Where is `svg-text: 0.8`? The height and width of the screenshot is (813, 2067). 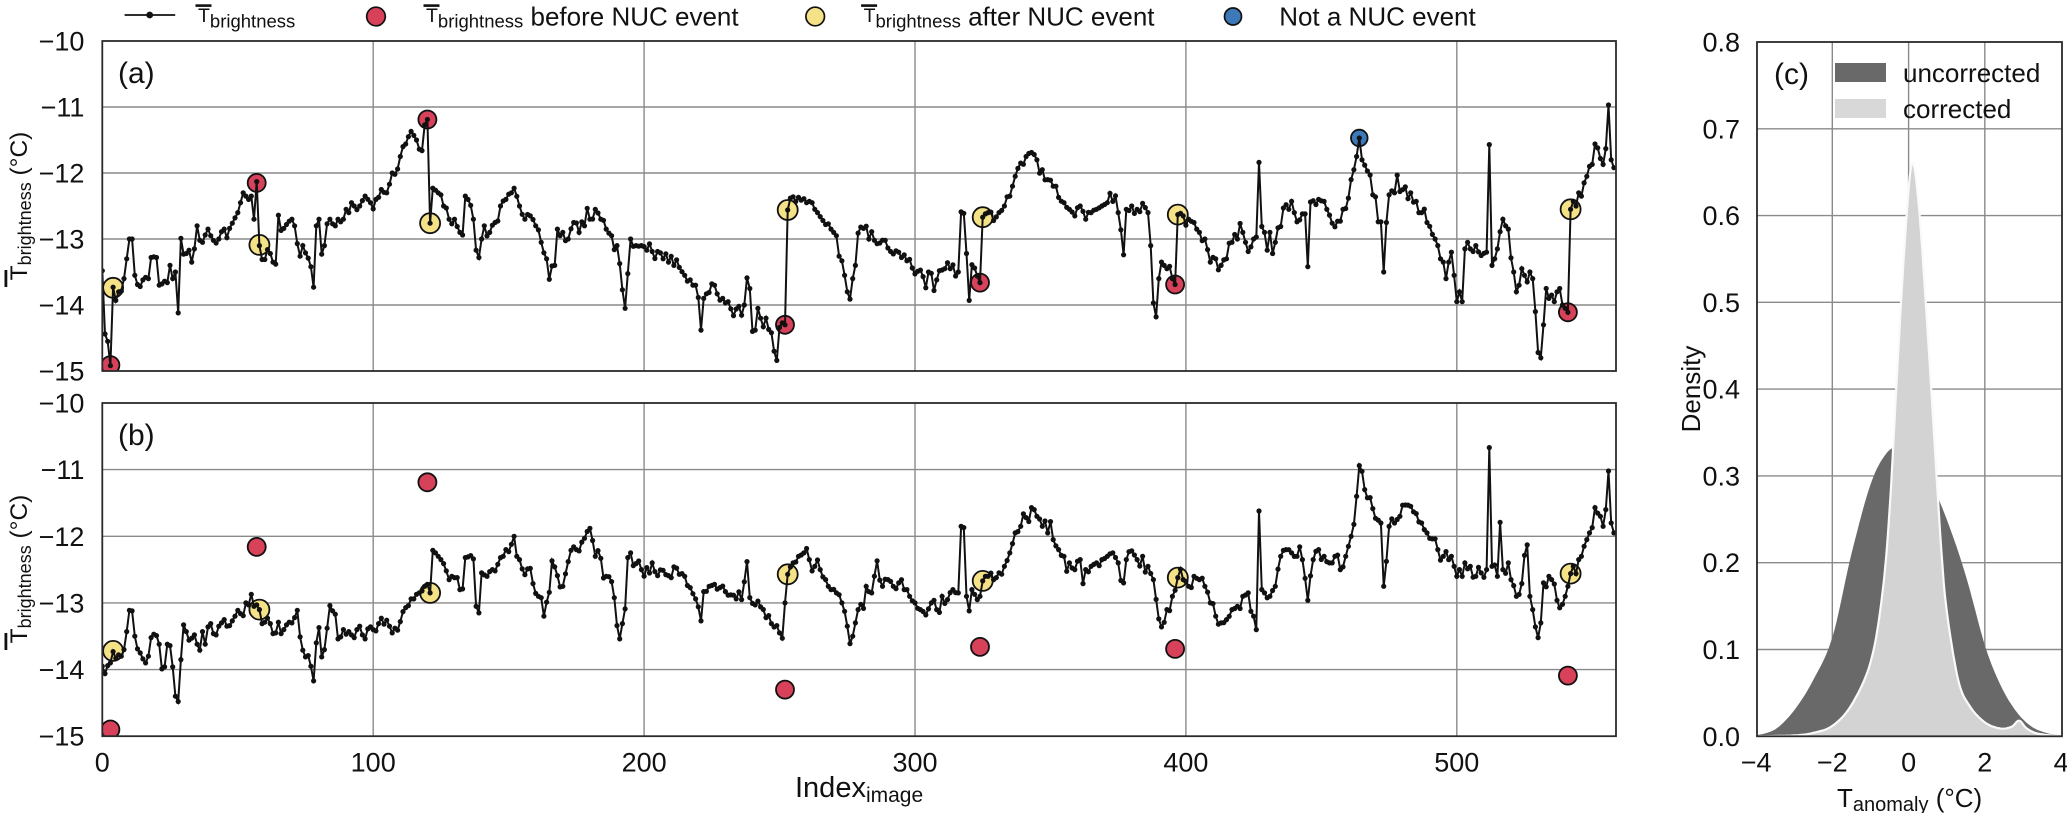 svg-text: 0.8 is located at coordinates (1721, 43).